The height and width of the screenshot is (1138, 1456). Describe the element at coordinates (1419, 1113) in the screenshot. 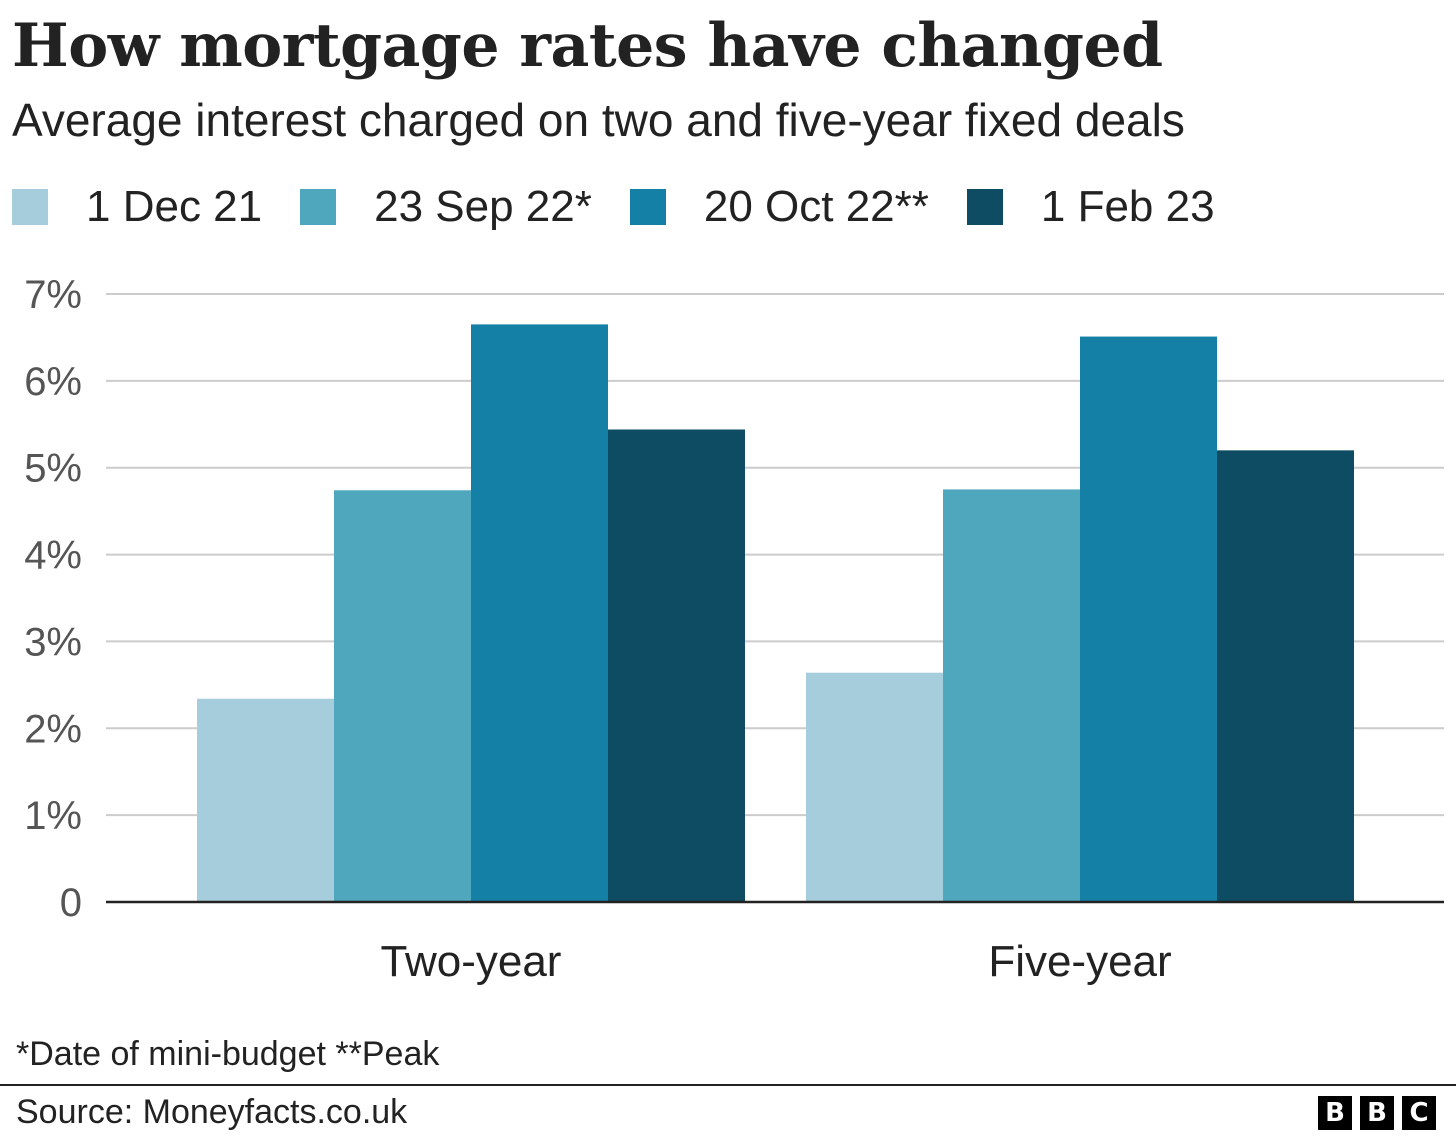

I see `bbc-logo-block: C` at that location.